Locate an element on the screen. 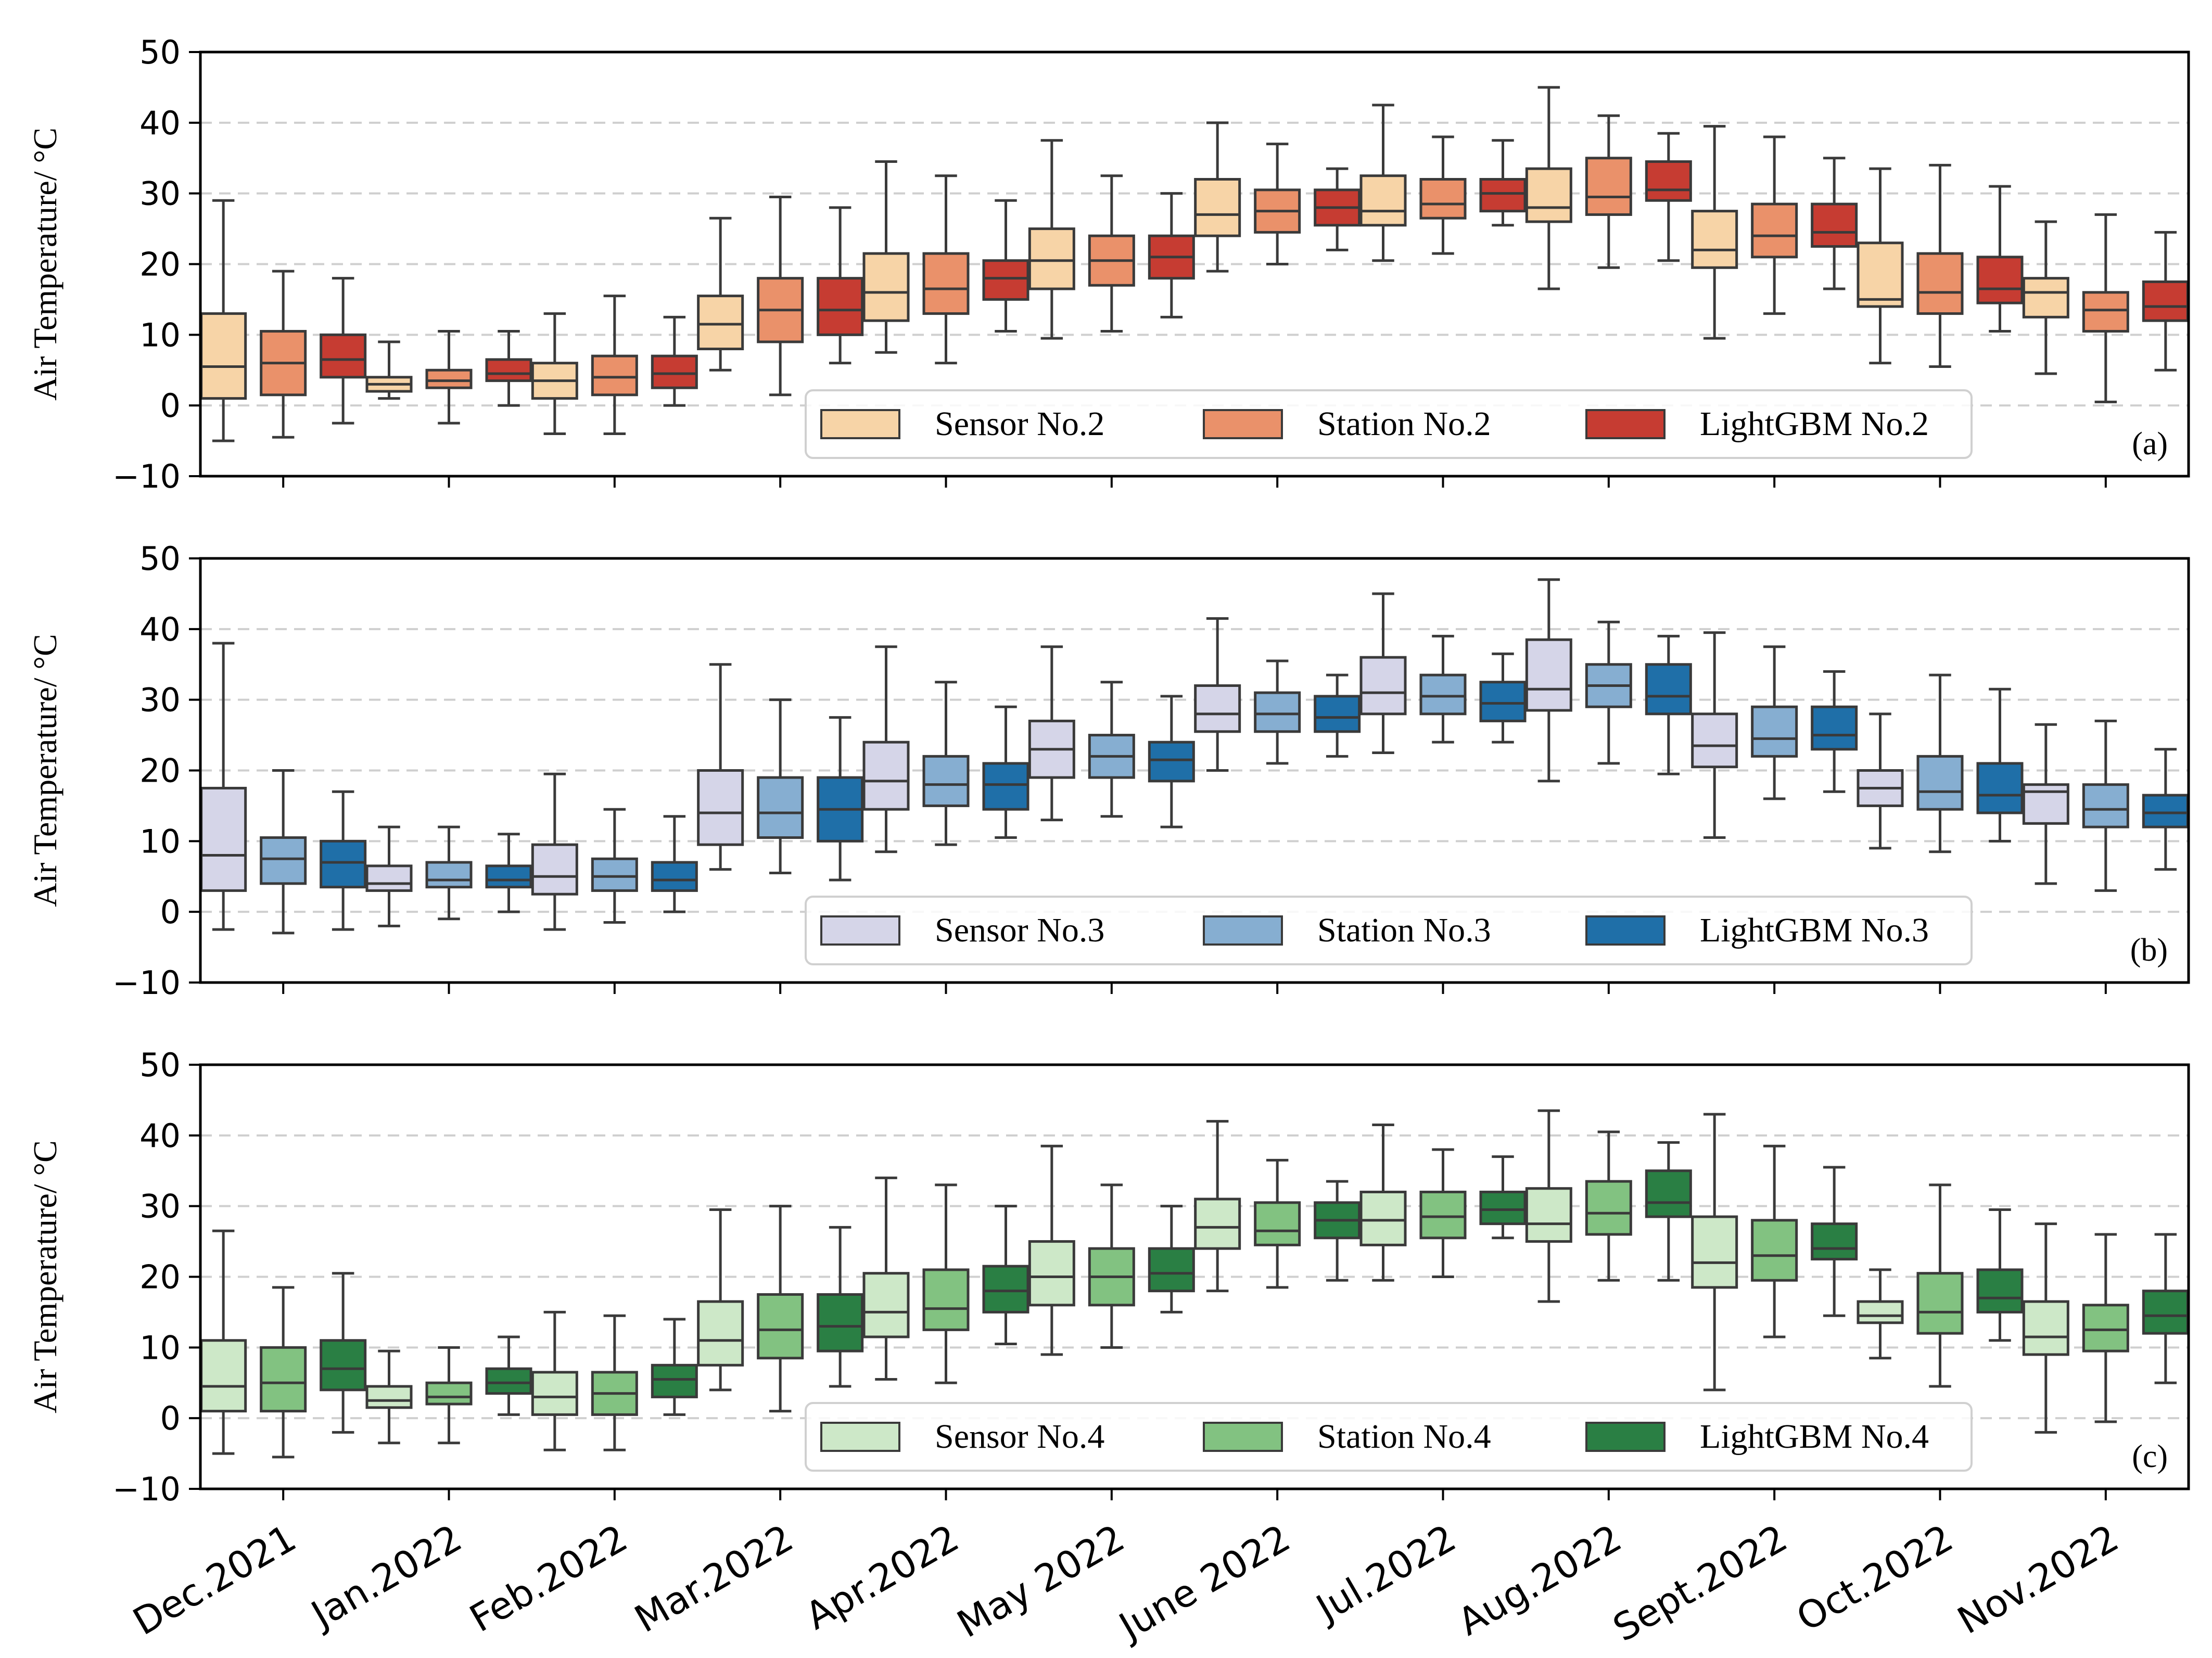 The image size is (2212, 1658). y-tick-label: 20 is located at coordinates (160, 771).